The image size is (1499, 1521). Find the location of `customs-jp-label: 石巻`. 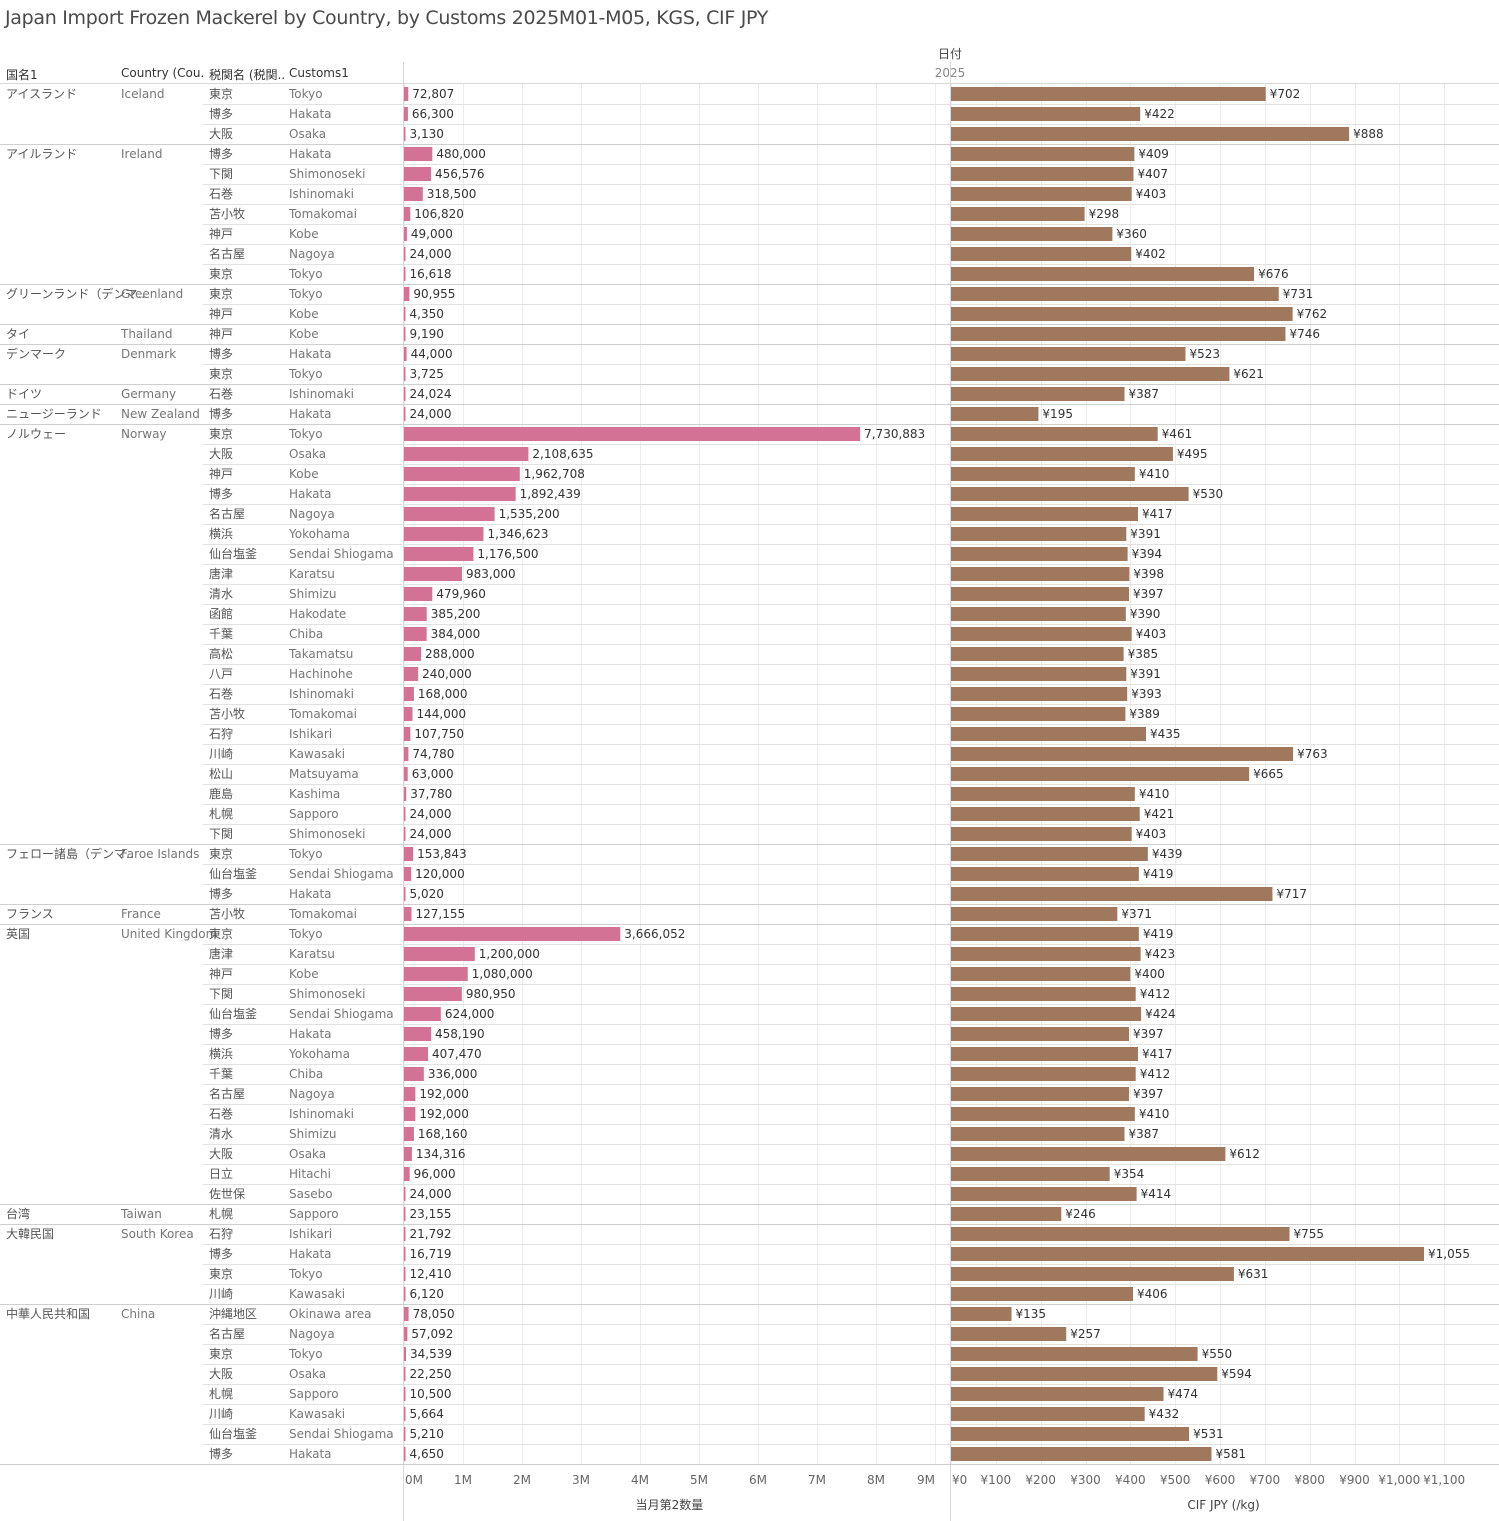

customs-jp-label: 石巻 is located at coordinates (221, 394).